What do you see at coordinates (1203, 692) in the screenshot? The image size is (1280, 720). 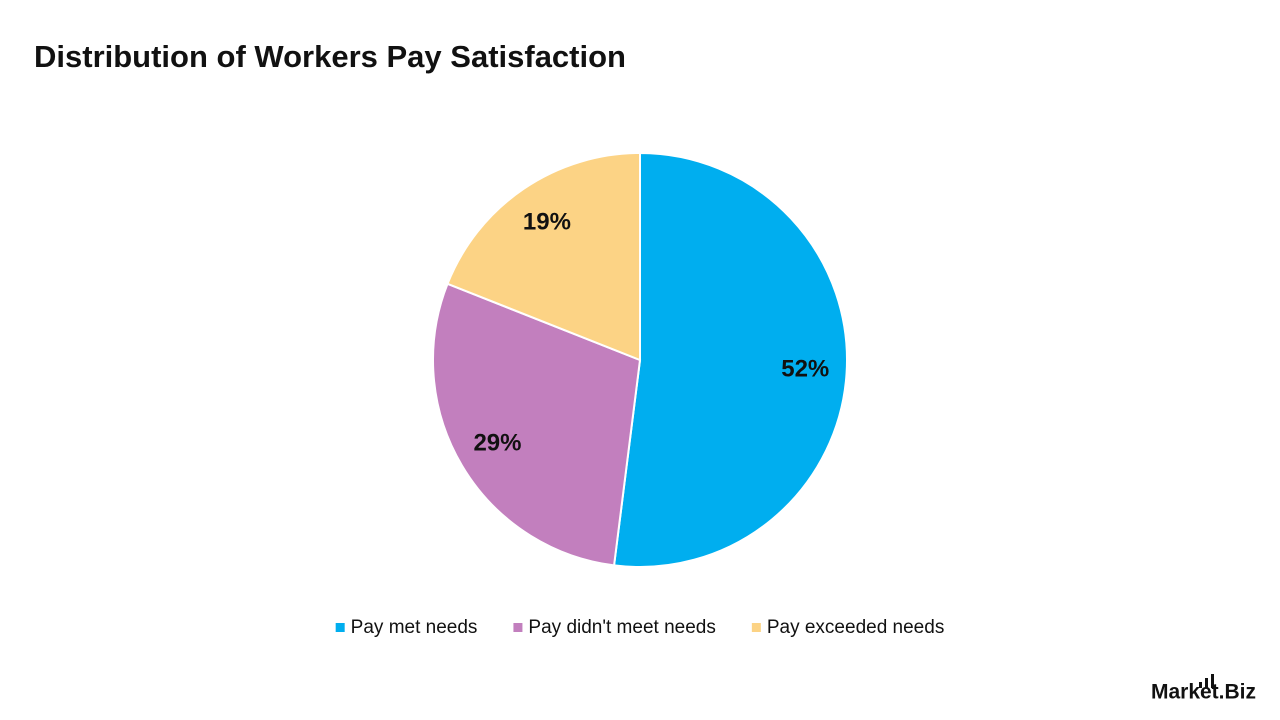 I see `brand-logo: Market.Biz` at bounding box center [1203, 692].